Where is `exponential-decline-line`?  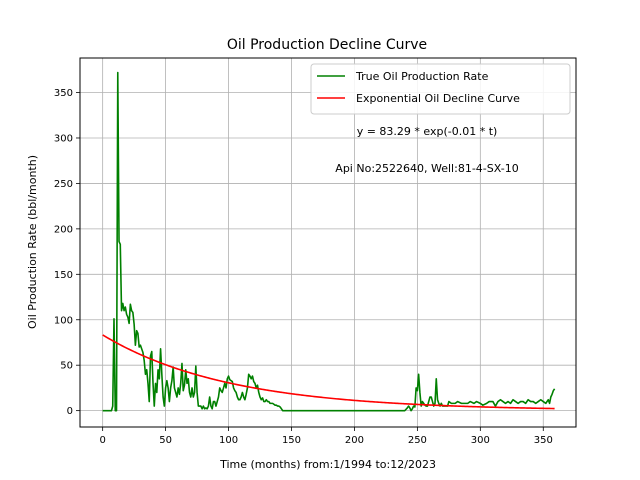
exponential-decline-line is located at coordinates (328, 372).